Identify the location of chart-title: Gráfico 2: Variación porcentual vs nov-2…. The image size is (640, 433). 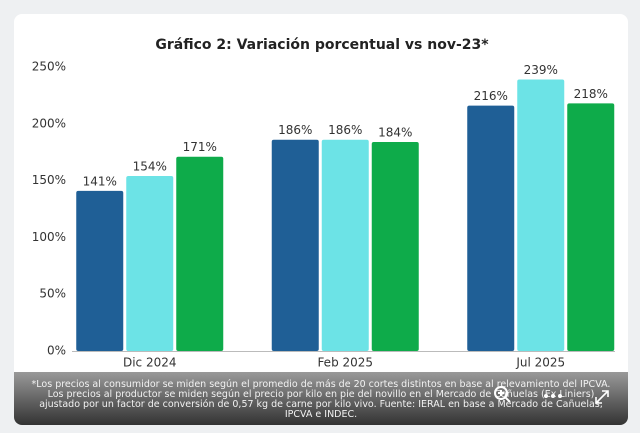
(322, 45).